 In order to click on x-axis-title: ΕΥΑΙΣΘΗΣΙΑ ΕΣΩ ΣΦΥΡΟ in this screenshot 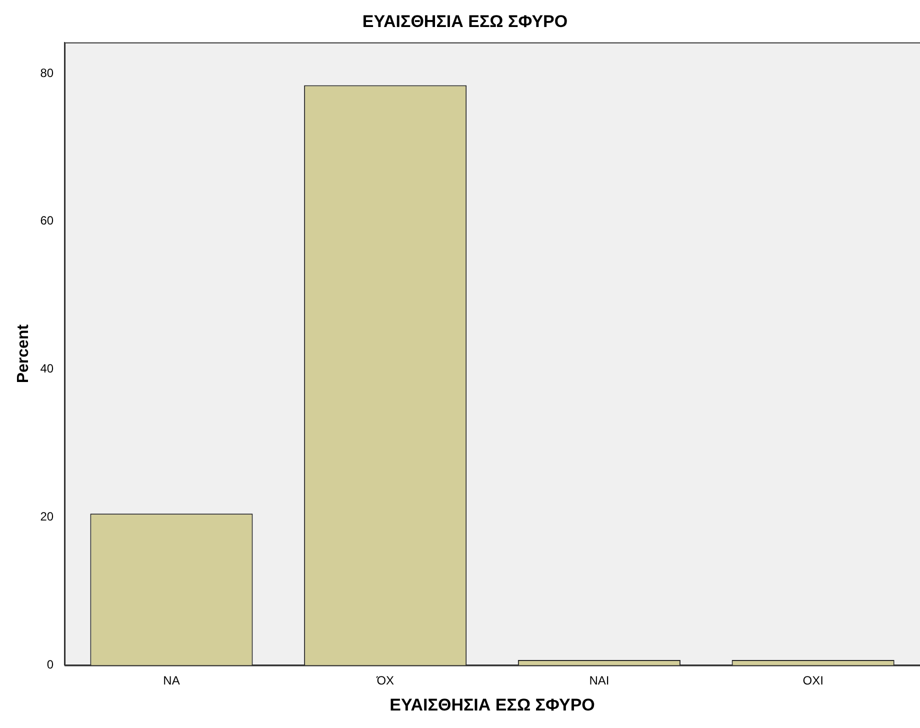, I will do `click(492, 704)`.